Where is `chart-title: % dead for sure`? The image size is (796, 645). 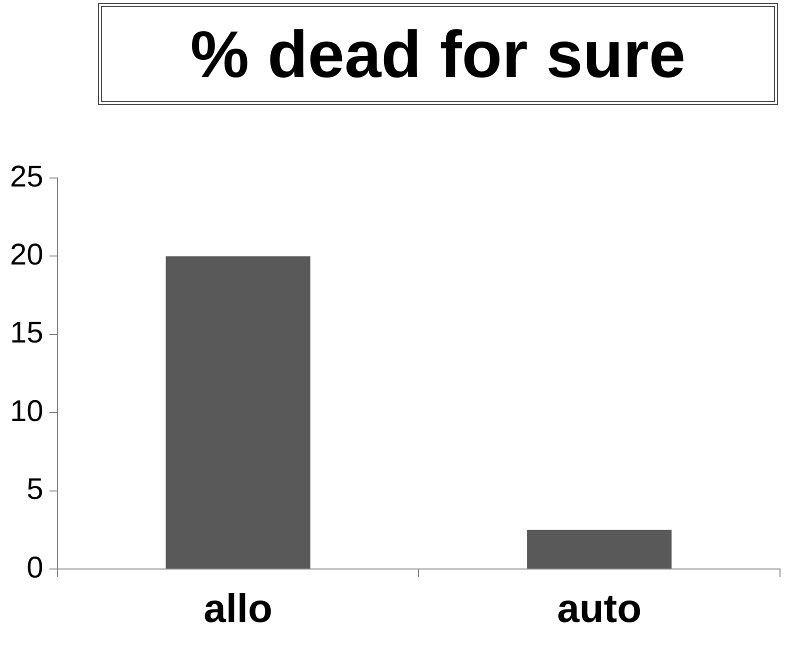 chart-title: % dead for sure is located at coordinates (438, 54).